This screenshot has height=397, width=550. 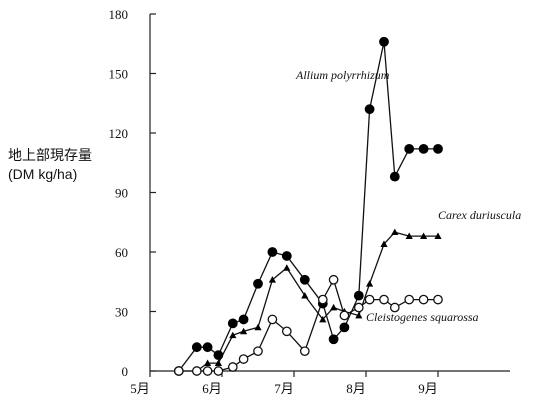 I want to click on y-axis-label-line-2: (DM kg/ha), so click(x=43, y=174).